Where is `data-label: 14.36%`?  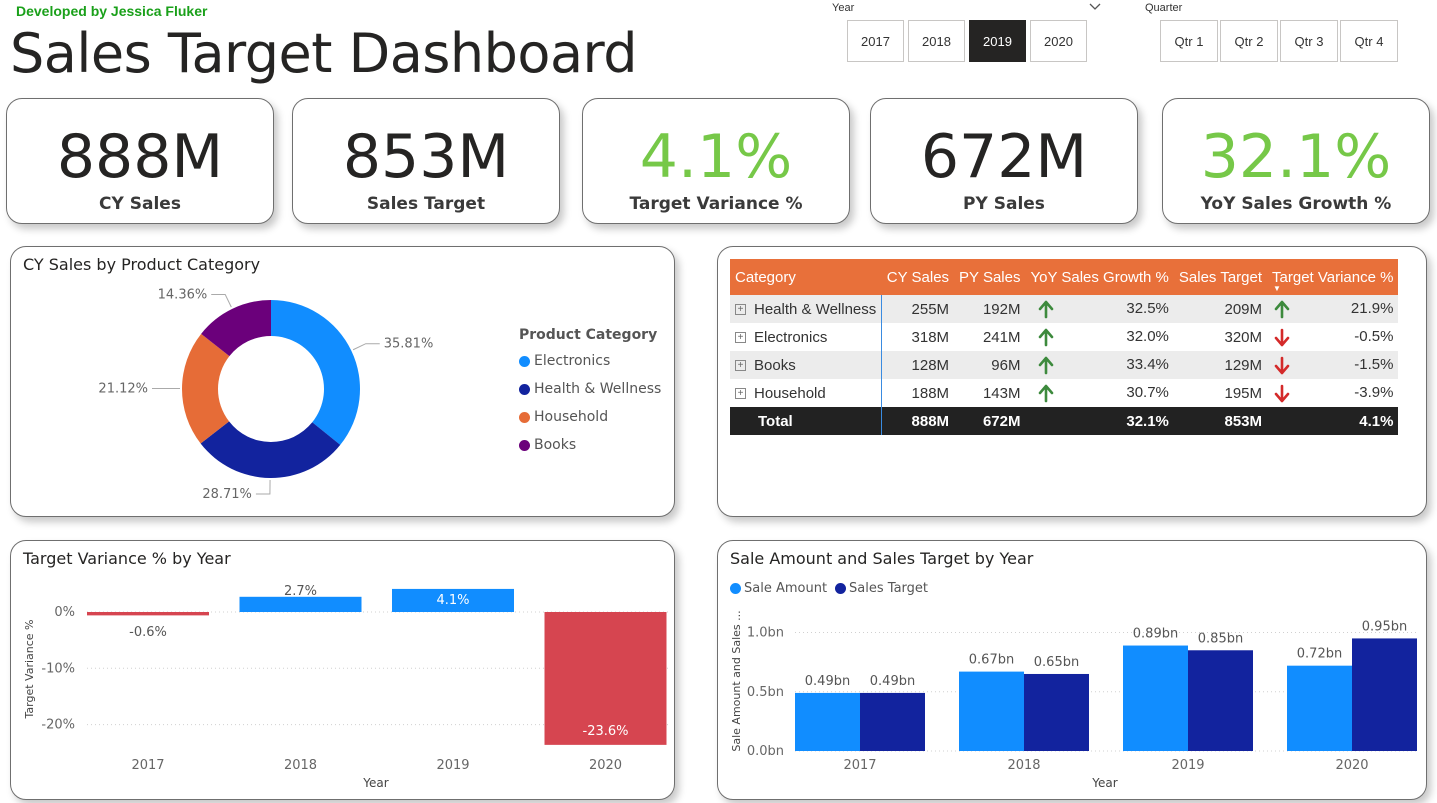 data-label: 14.36% is located at coordinates (183, 295).